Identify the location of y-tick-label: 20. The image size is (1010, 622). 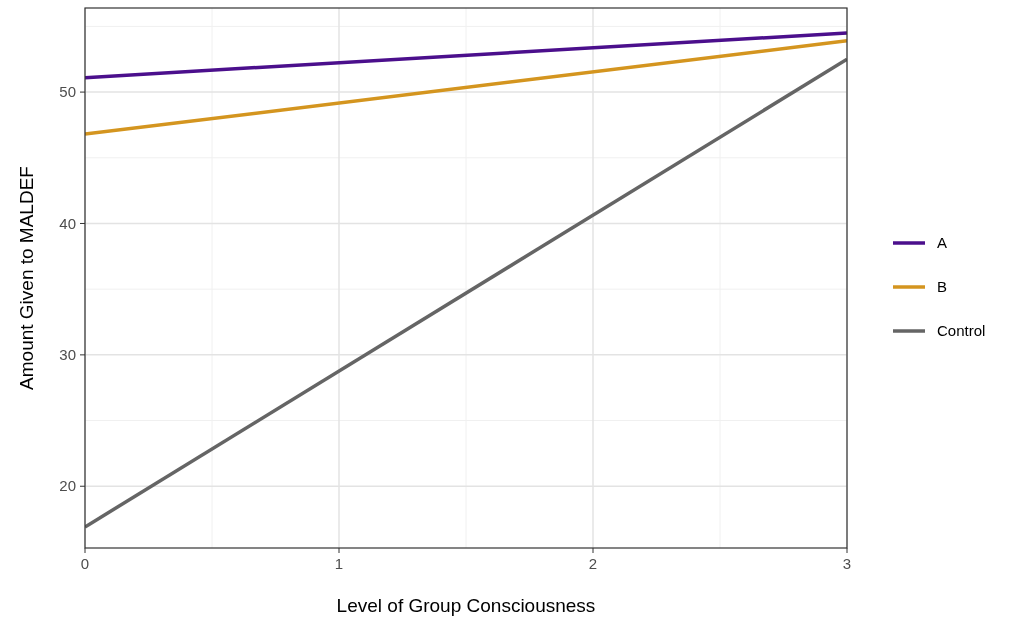
(67, 486).